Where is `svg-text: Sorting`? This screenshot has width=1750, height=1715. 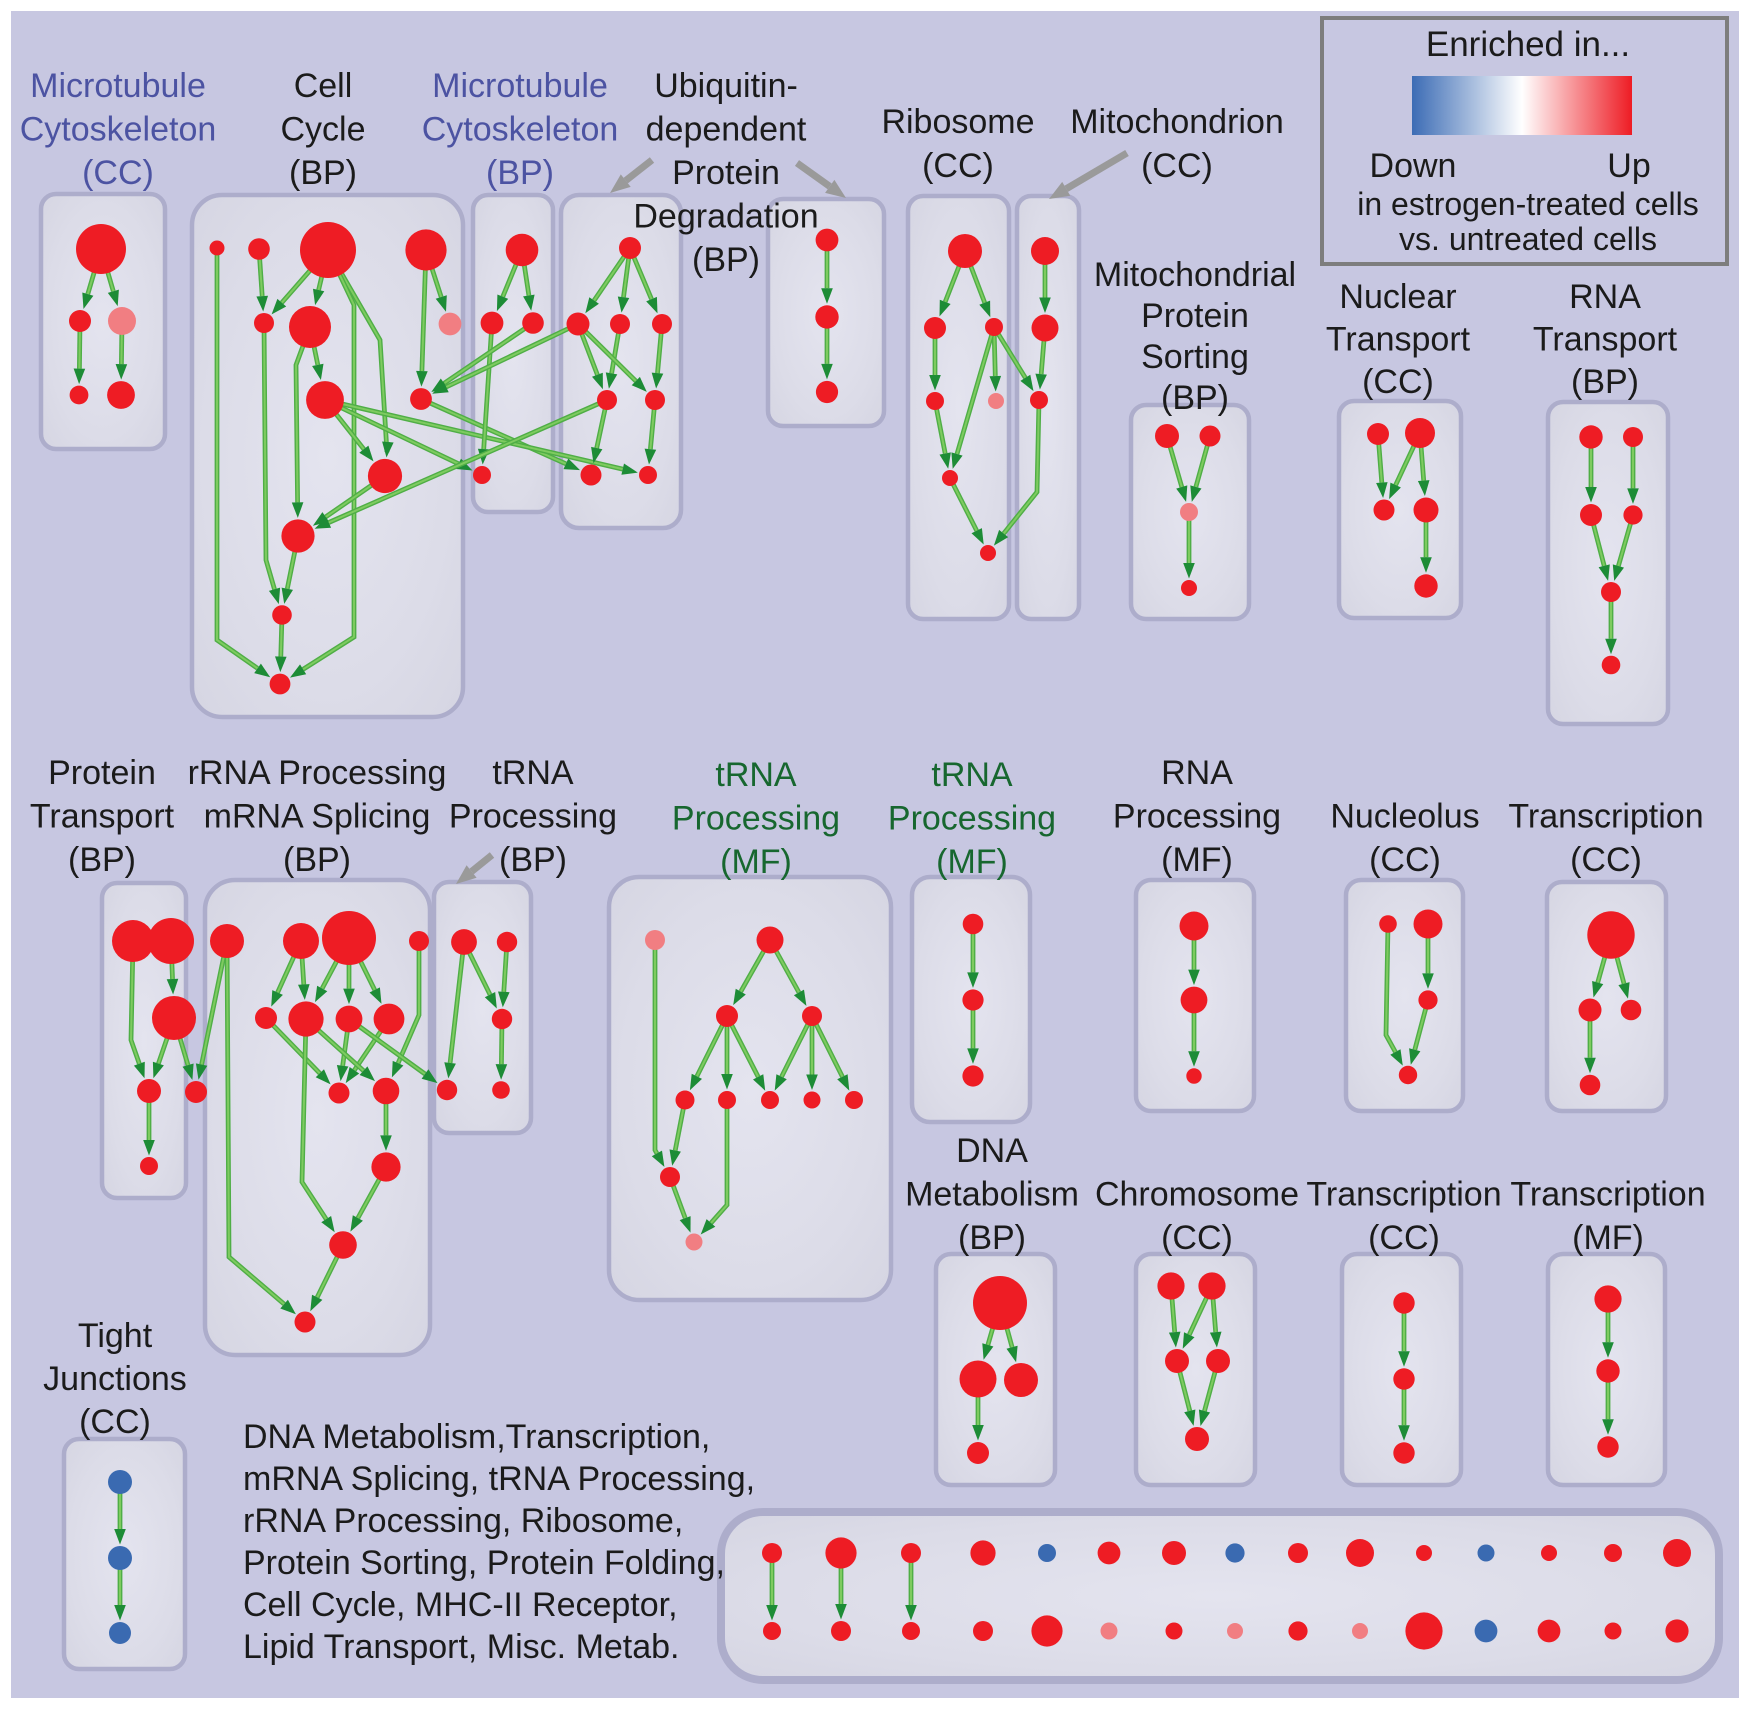
svg-text: Sorting is located at coordinates (1195, 357).